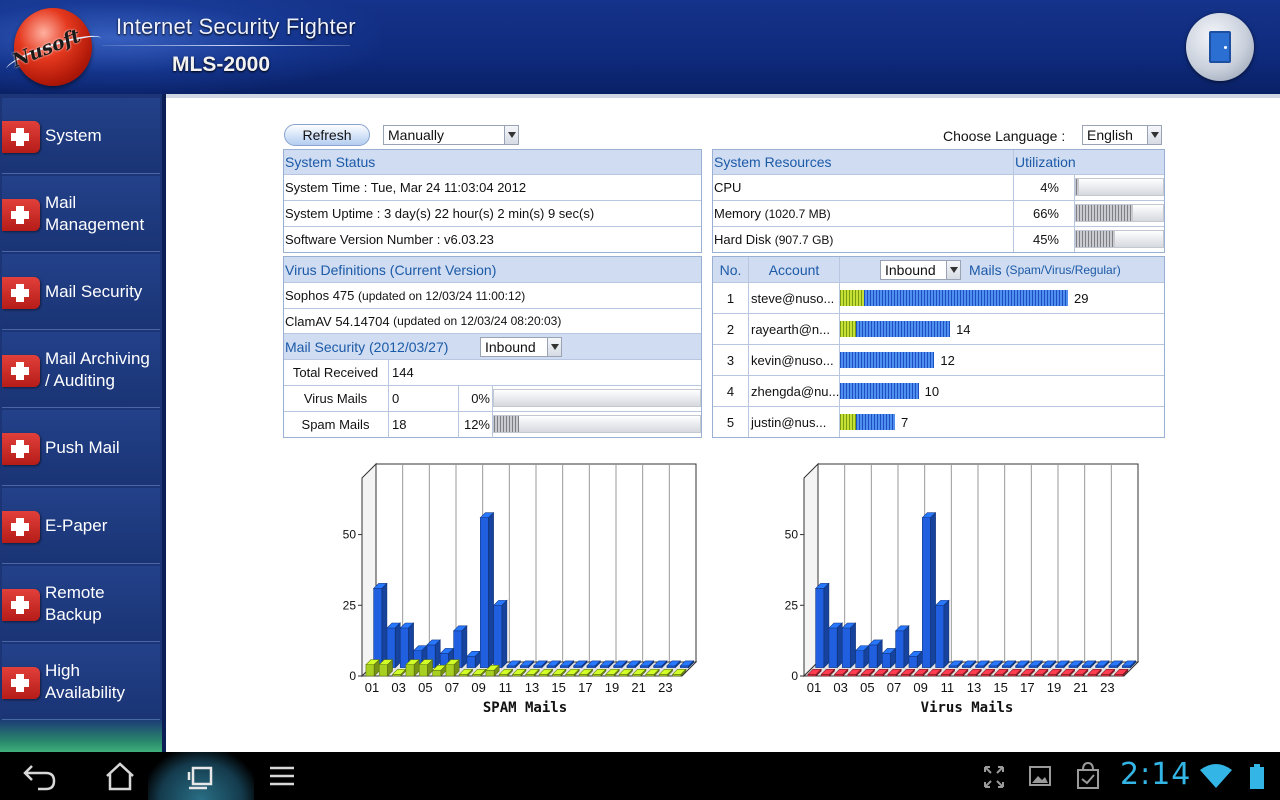  Describe the element at coordinates (730, 329) in the screenshot. I see `account-rank: 2` at that location.